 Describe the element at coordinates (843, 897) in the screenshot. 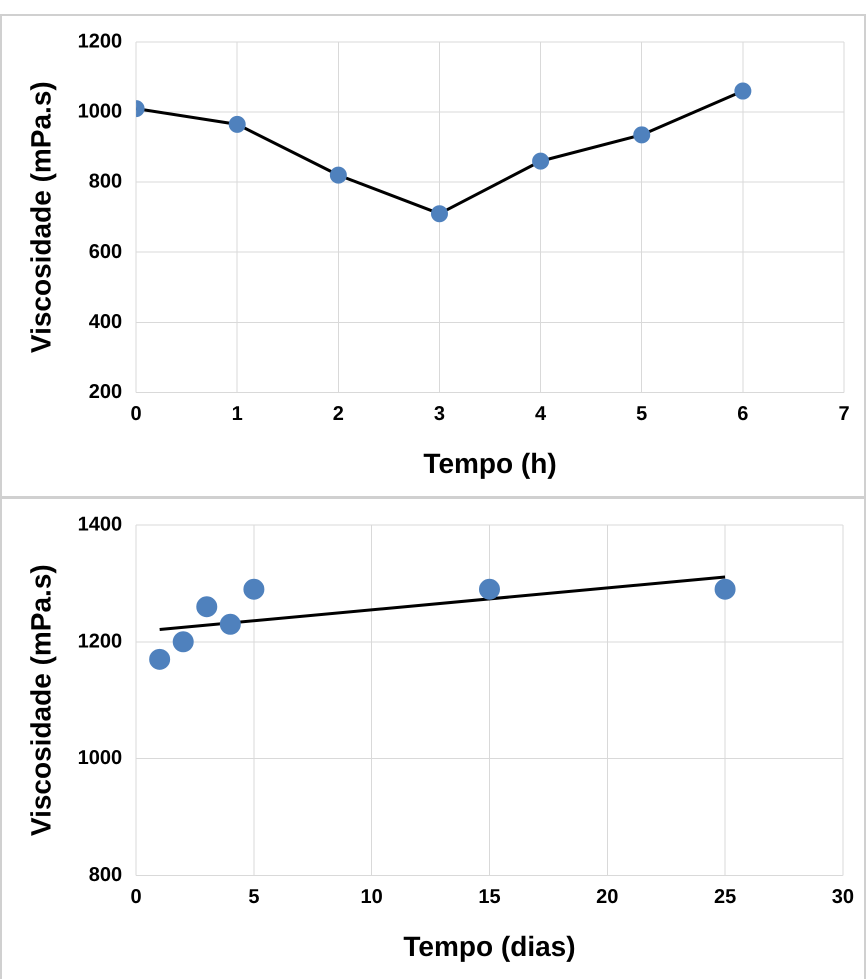

I see `x-tick-label: 30` at that location.